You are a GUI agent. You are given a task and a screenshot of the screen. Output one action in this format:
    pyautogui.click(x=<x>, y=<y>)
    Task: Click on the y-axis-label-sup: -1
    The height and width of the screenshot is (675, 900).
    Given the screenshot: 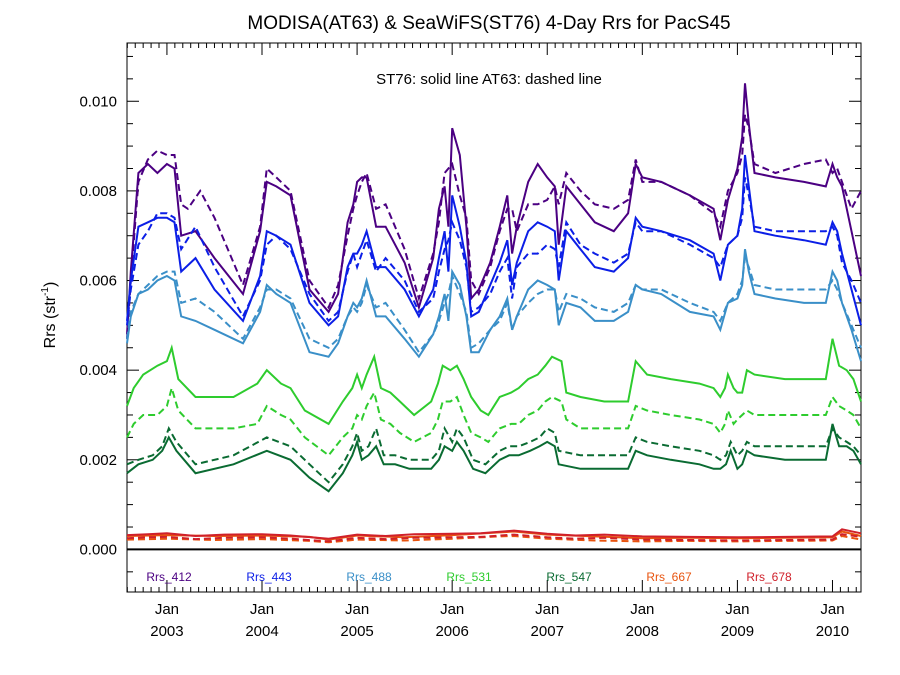 What is the action you would take?
    pyautogui.click(x=45, y=291)
    